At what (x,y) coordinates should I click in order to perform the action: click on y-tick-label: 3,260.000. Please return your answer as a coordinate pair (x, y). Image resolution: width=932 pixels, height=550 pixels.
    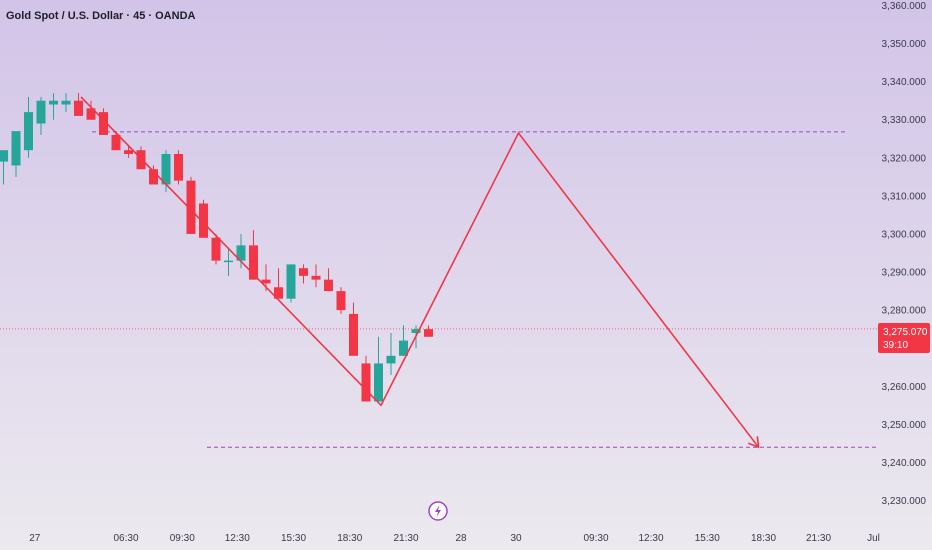
    Looking at the image, I should click on (904, 387).